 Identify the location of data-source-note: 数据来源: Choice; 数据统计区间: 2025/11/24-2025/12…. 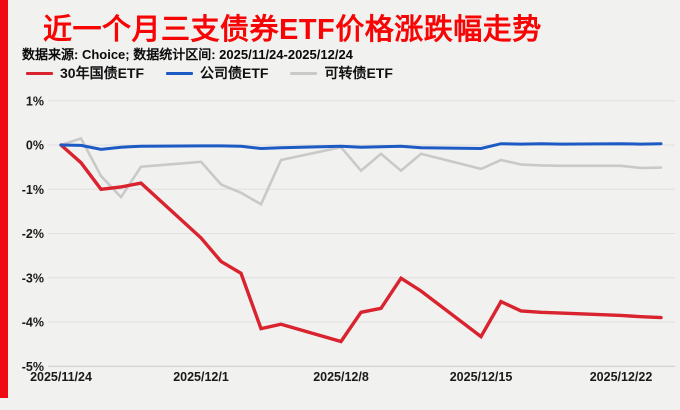
(187, 54).